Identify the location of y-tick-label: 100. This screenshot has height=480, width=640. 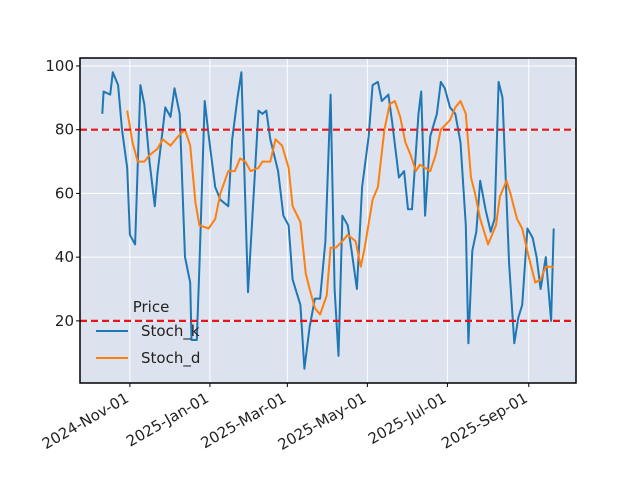
(59, 66).